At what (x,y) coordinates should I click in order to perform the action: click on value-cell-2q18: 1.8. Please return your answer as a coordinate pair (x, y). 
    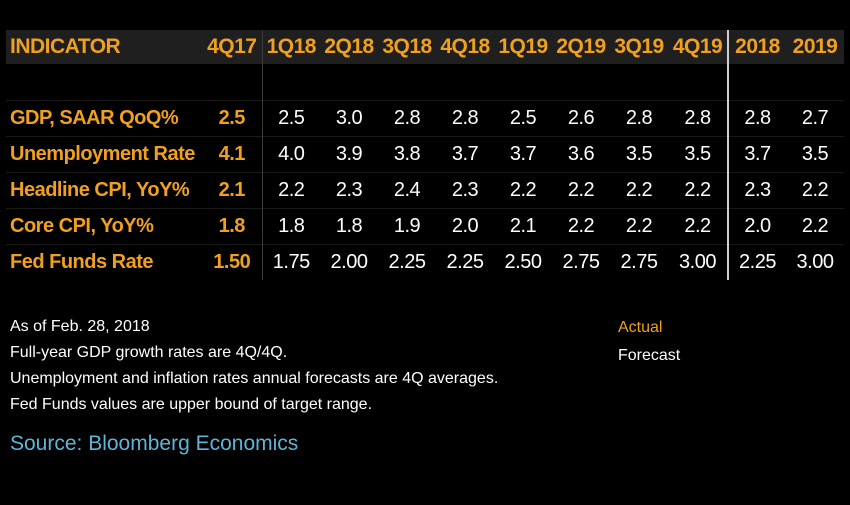
    Looking at the image, I should click on (349, 226).